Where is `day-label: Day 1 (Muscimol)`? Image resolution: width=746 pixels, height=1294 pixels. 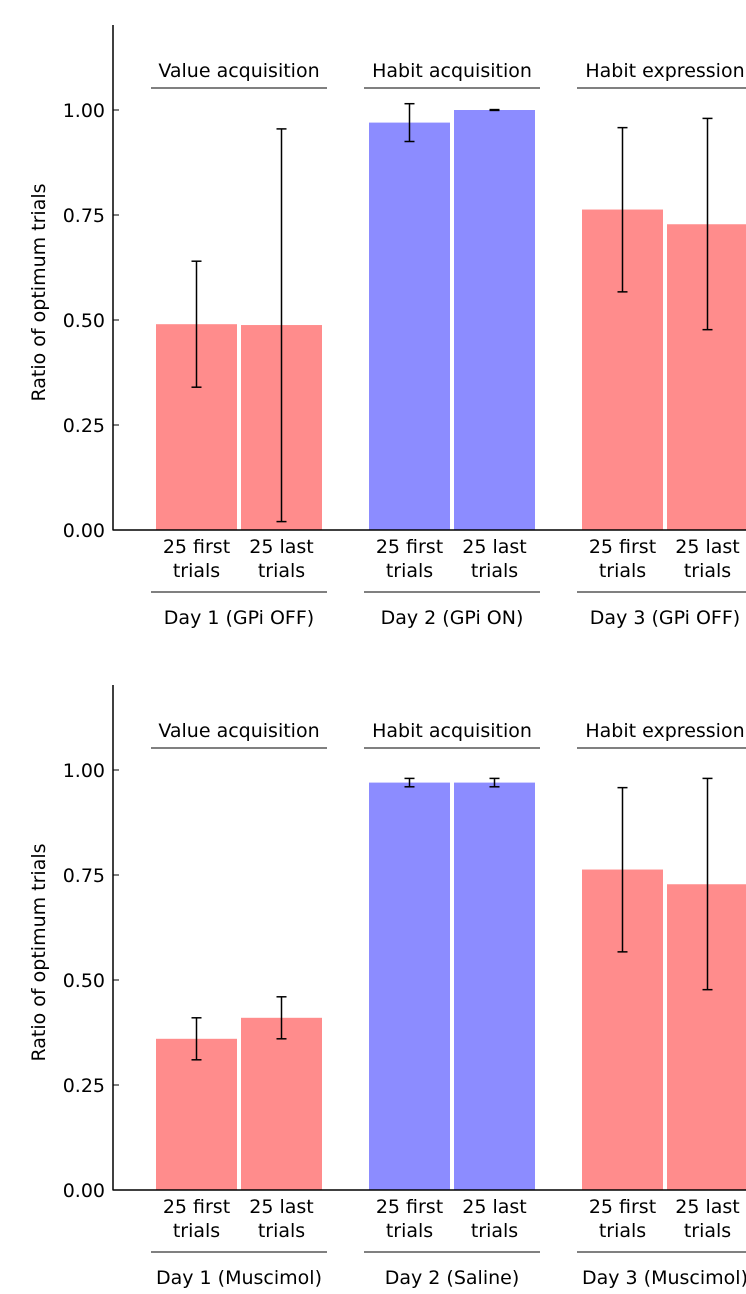 day-label: Day 1 (Muscimol) is located at coordinates (239, 1278).